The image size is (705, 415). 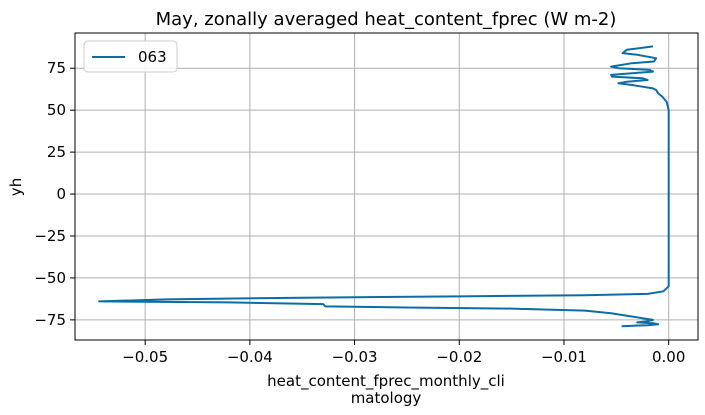 I want to click on y-tick-label: 0, so click(x=61, y=194).